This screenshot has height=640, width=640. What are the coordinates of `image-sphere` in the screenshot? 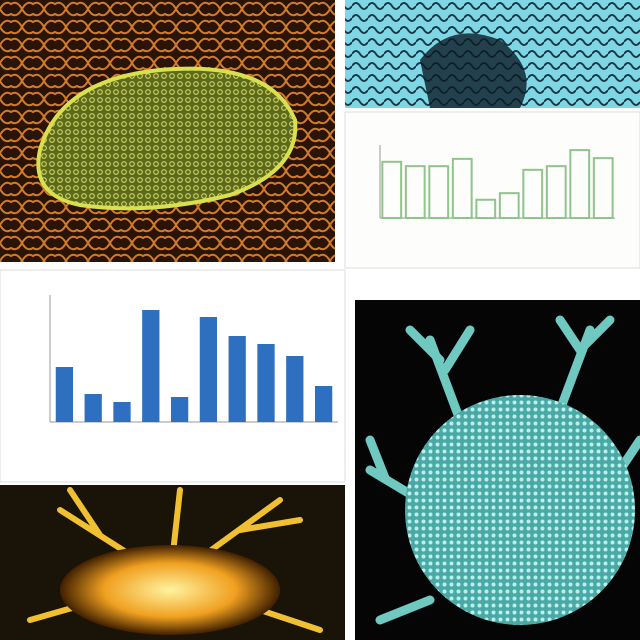 It's located at (520, 510).